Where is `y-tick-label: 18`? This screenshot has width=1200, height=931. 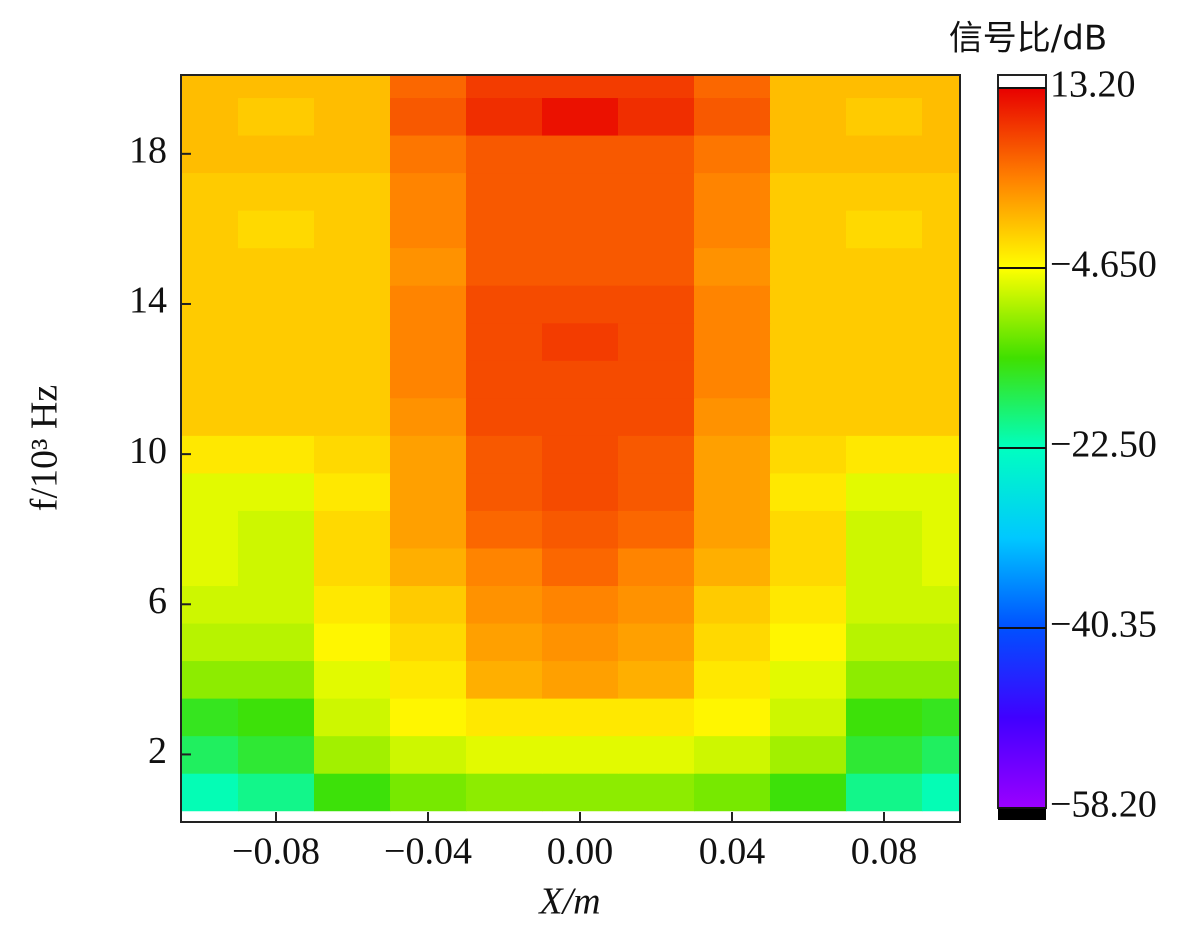
y-tick-label: 18 is located at coordinates (148, 151).